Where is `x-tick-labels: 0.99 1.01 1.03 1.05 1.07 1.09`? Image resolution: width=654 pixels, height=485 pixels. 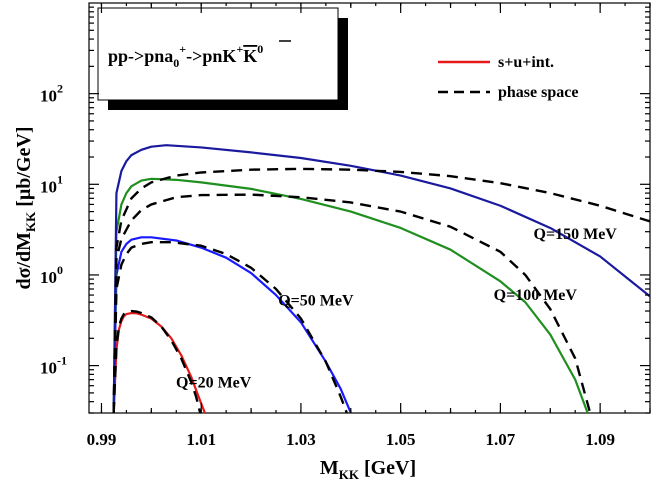
x-tick-labels: 0.99 1.01 1.03 1.05 1.07 1.09 is located at coordinates (351, 439).